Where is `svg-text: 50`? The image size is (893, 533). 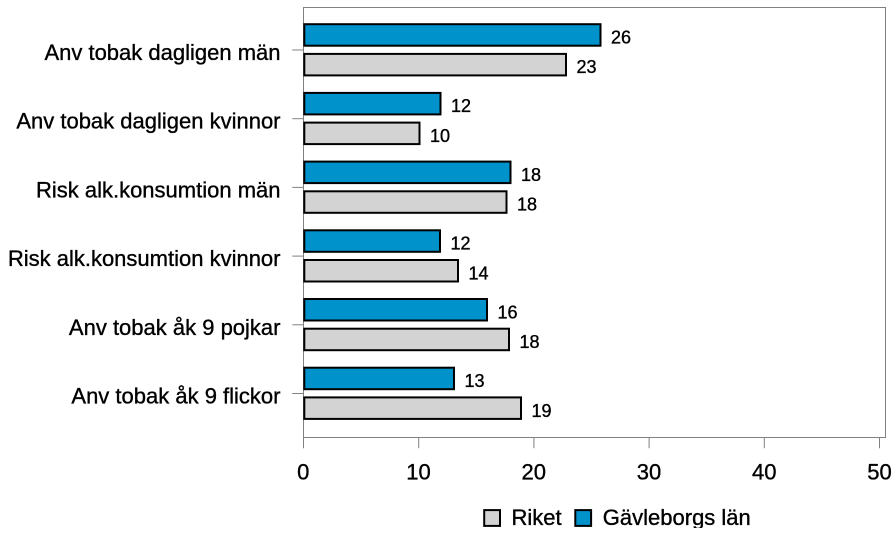 svg-text: 50 is located at coordinates (879, 472).